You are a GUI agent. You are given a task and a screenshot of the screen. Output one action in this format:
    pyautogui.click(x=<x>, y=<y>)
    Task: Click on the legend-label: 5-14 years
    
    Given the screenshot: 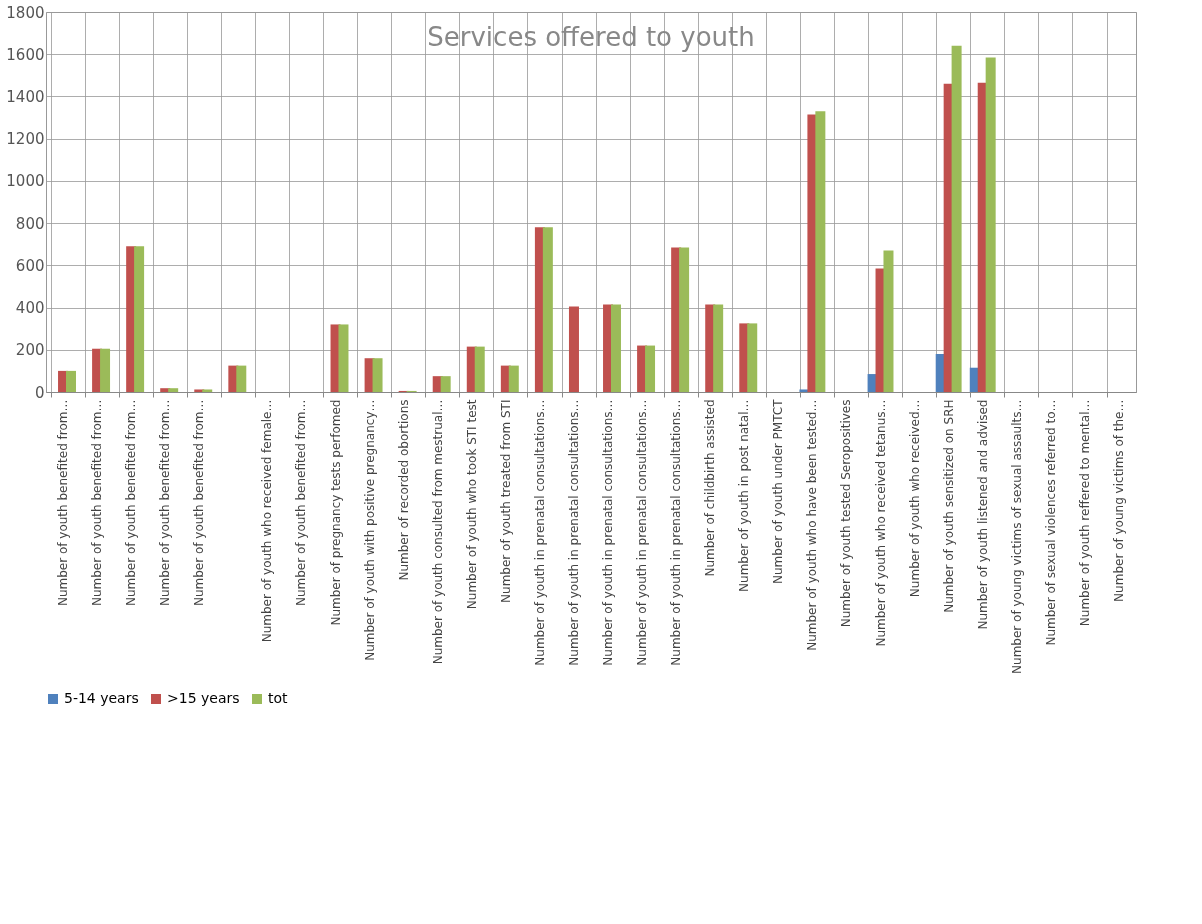 What is the action you would take?
    pyautogui.click(x=101, y=698)
    